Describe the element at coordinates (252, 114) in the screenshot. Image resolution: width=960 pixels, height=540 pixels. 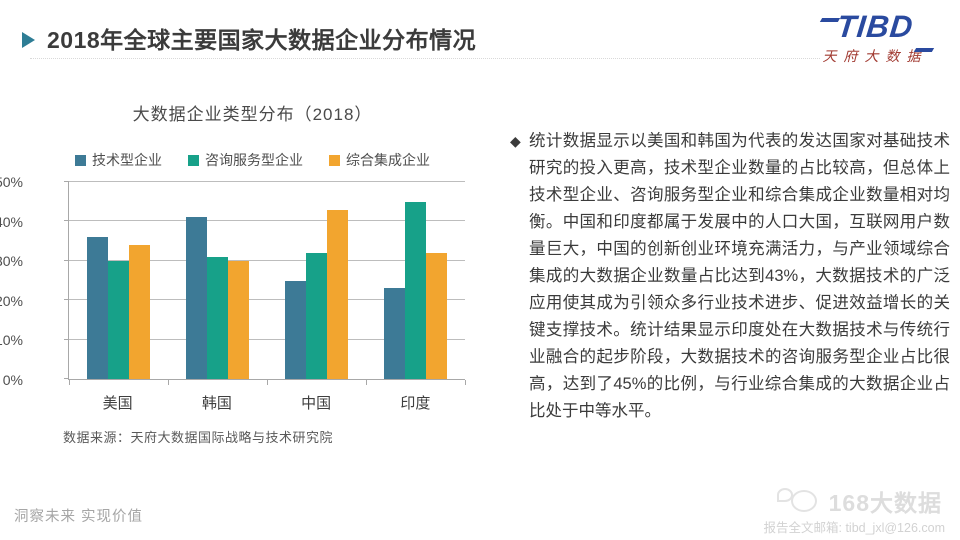
I see `chart-title: 大数据企业类型分布（2018）` at that location.